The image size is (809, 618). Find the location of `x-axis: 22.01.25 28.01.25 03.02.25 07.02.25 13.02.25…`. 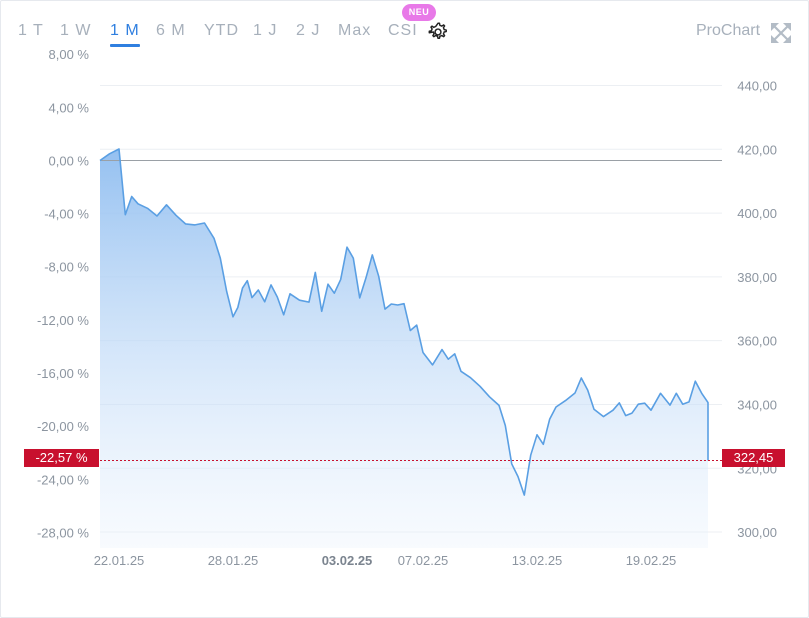

x-axis: 22.01.25 28.01.25 03.02.25 07.02.25 13.02.25… is located at coordinates (385, 560).